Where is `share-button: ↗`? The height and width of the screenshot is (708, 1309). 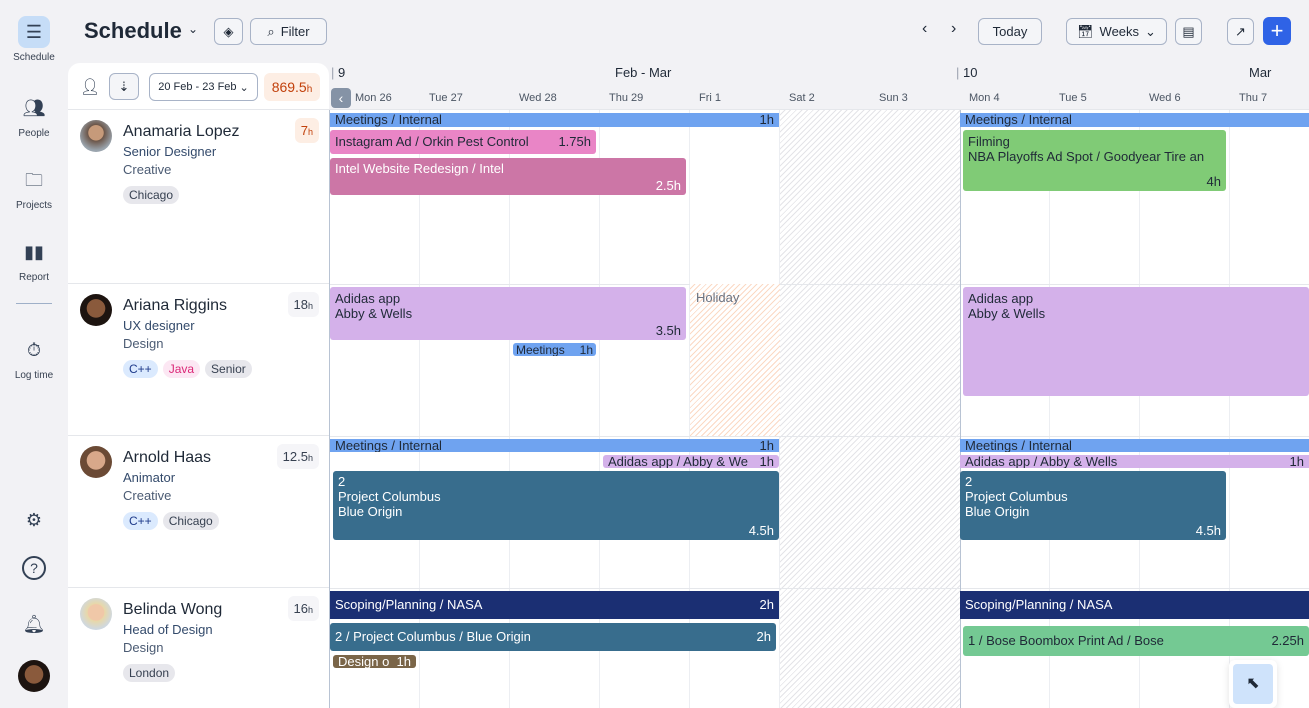 share-button: ↗ is located at coordinates (1240, 31).